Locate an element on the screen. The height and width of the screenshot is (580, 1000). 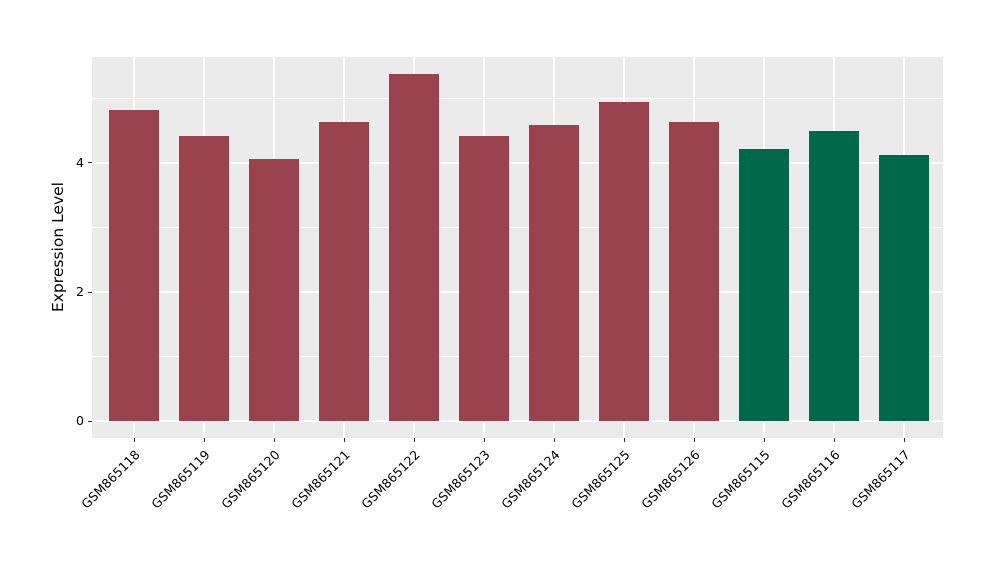
x-tick-label: GSM865116 is located at coordinates (810, 479).